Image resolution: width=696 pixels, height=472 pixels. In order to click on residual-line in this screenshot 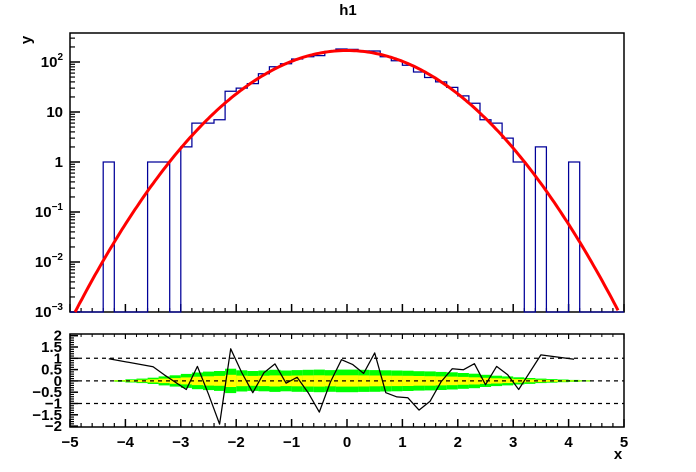, I will do `click(341, 386)`.